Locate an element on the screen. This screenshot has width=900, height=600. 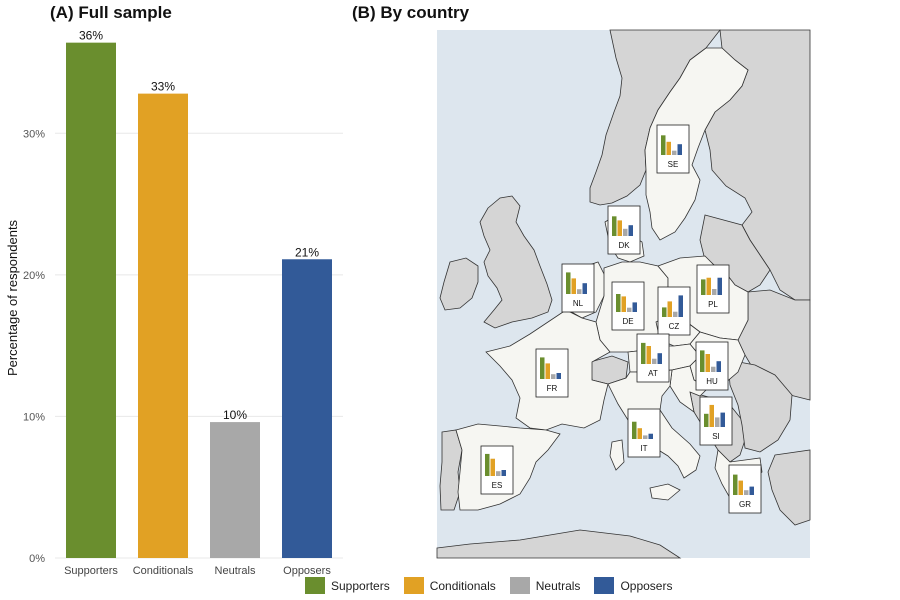
mini-chart-at: AT is located at coordinates (653, 358).